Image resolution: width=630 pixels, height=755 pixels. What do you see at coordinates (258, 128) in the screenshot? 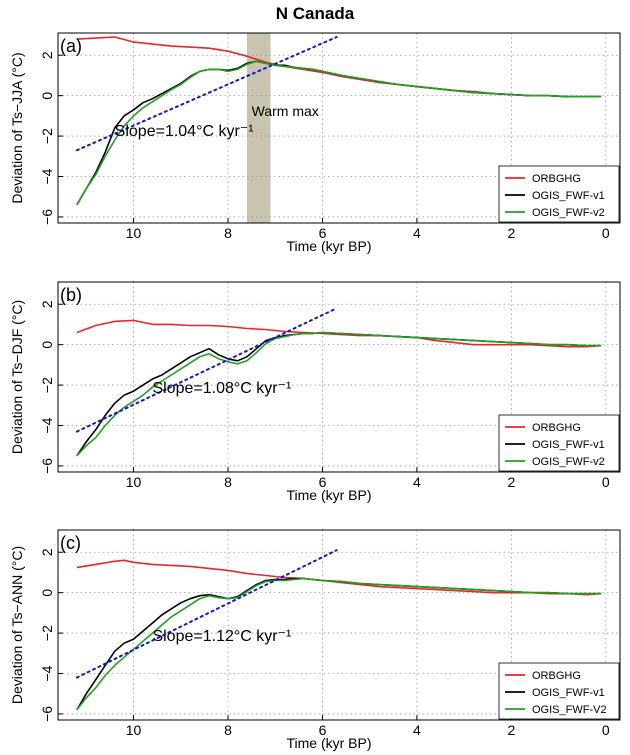
I see `warm-max-shading` at bounding box center [258, 128].